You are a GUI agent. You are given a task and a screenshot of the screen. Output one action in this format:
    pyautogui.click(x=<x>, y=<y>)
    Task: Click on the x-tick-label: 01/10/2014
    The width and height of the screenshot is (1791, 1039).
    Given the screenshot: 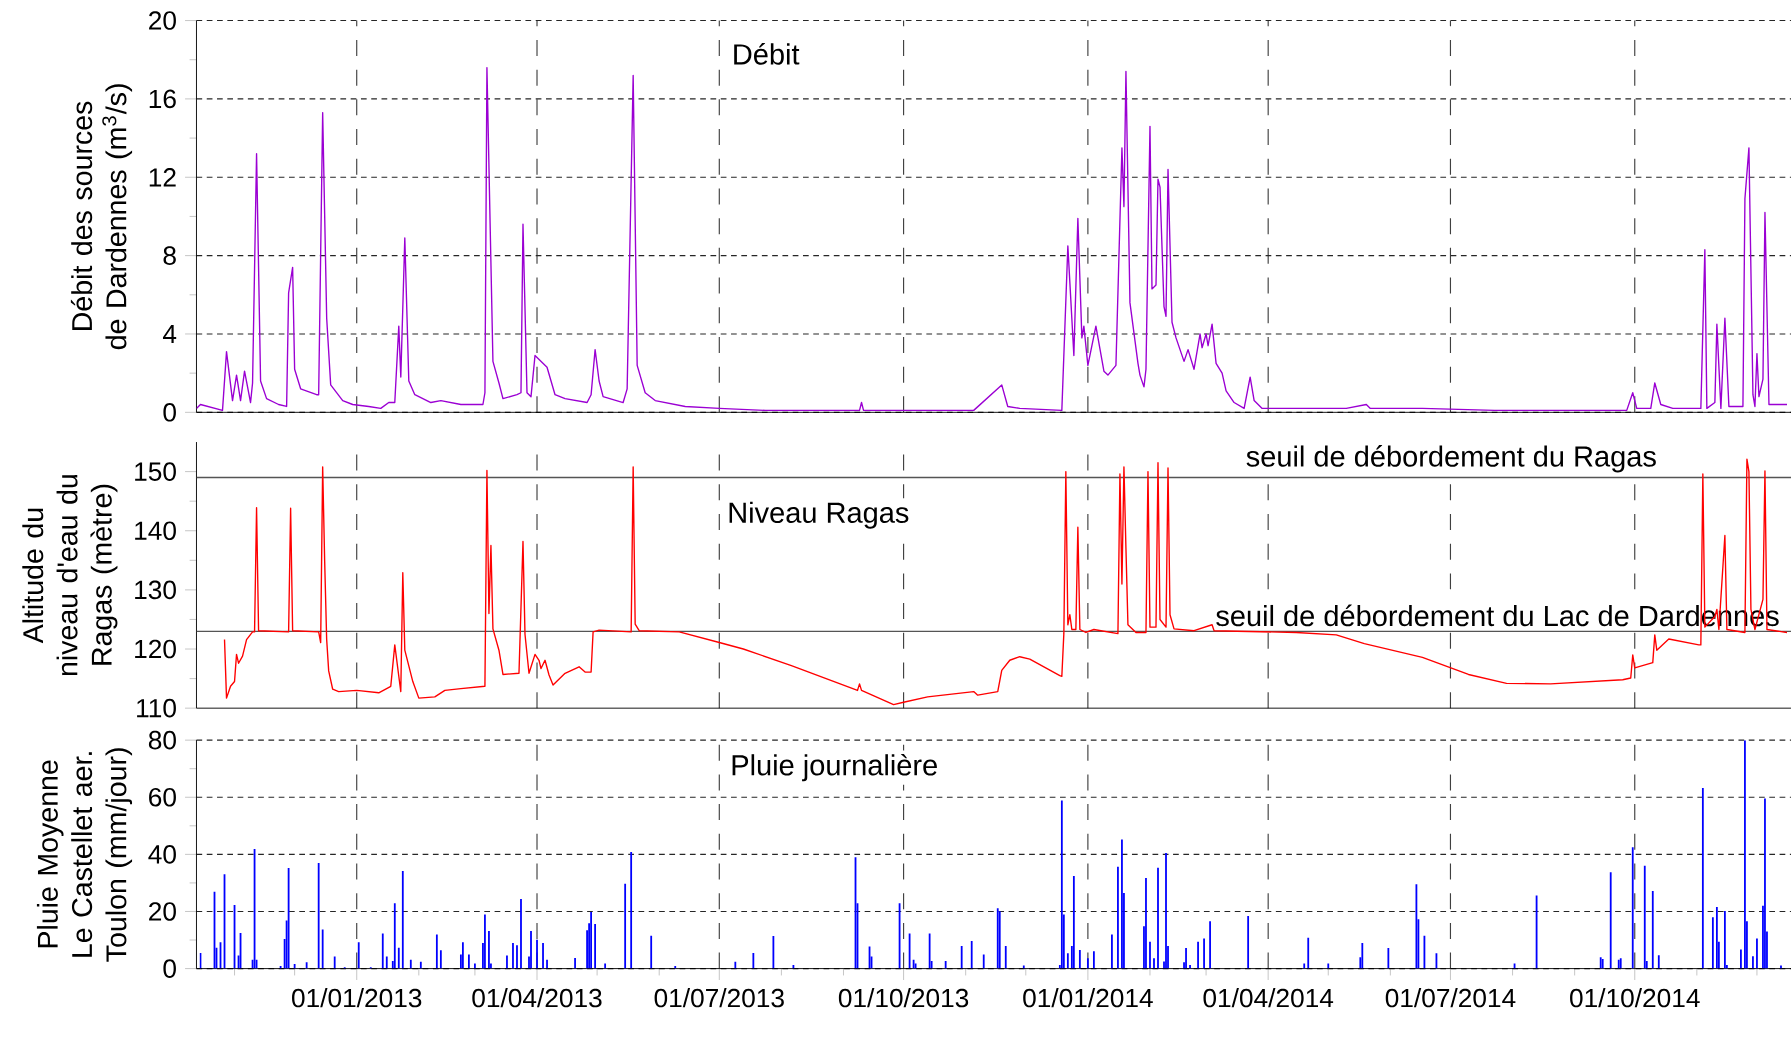 What is the action you would take?
    pyautogui.click(x=1635, y=997)
    